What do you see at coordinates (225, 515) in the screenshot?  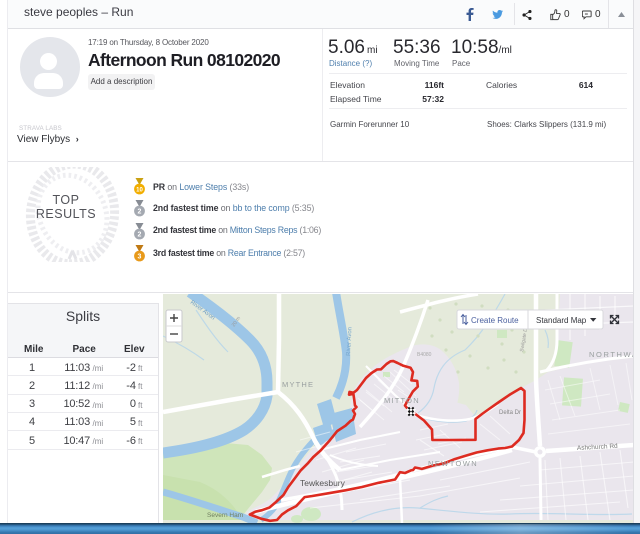 I see `svg-text: Severn Ham` at bounding box center [225, 515].